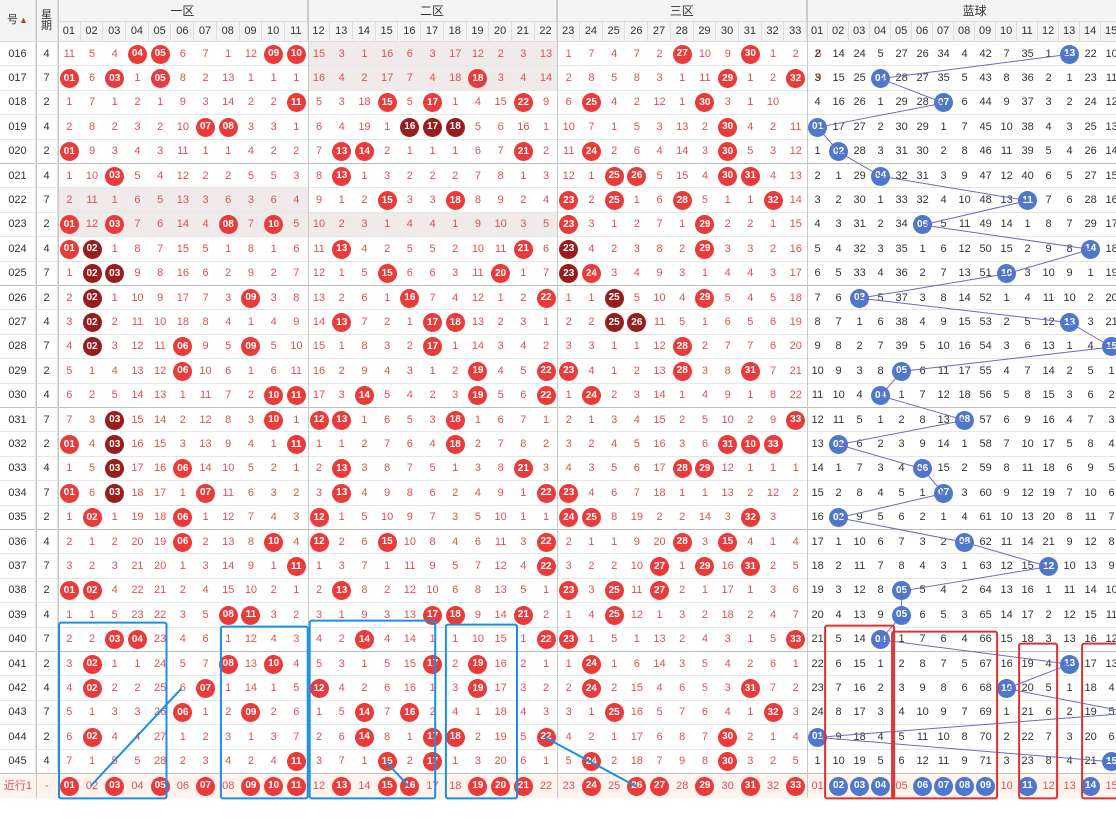 The image size is (1116, 821). What do you see at coordinates (183, 32) in the screenshot?
I see `red-number-header: 06` at bounding box center [183, 32].